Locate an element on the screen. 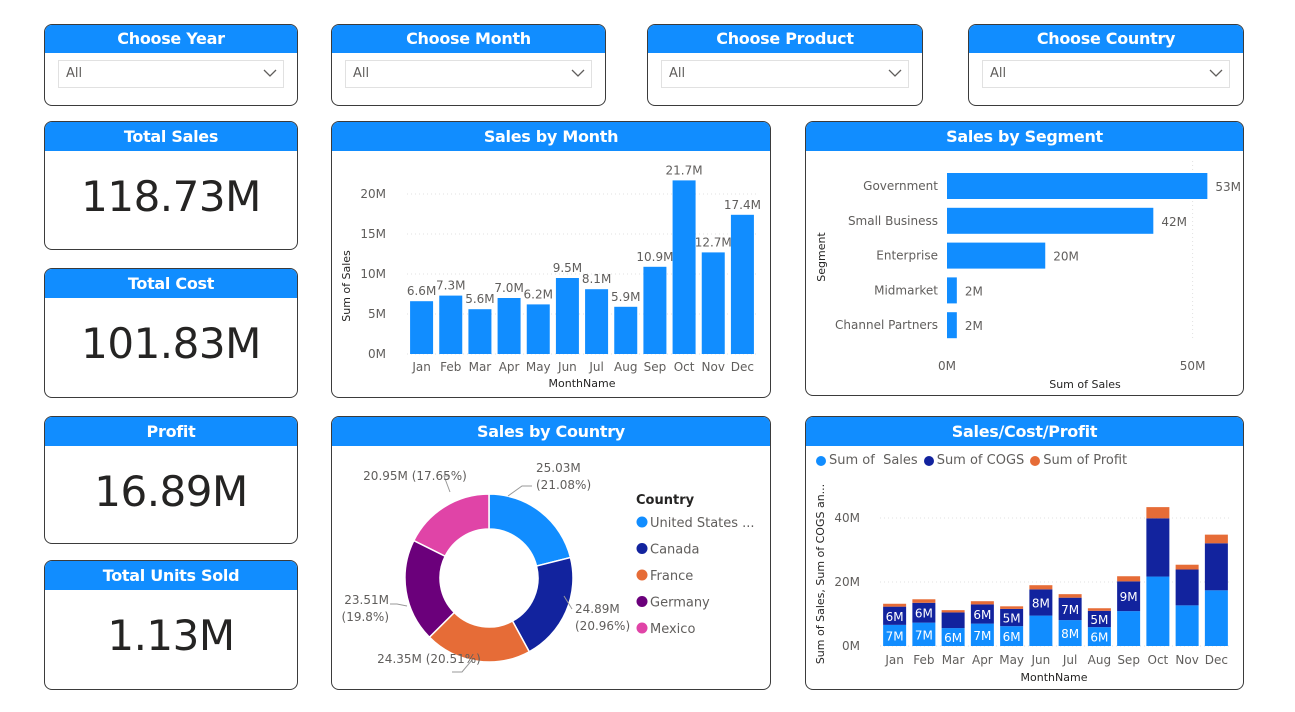 Image resolution: width=1295 pixels, height=712 pixels. bar-dec-profit is located at coordinates (1216, 539).